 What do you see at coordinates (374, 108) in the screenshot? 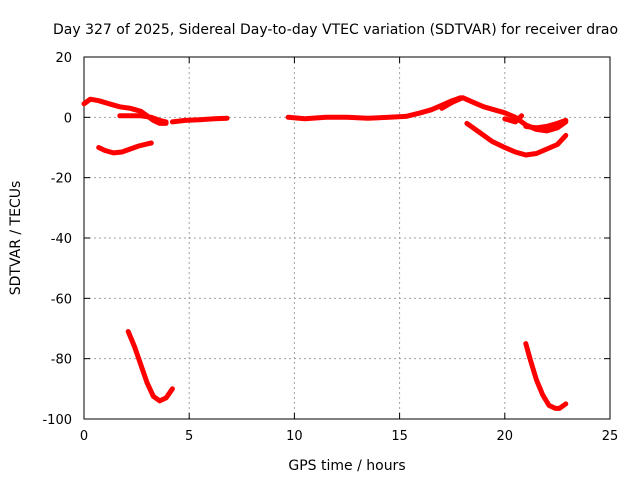
I see `series-s5` at bounding box center [374, 108].